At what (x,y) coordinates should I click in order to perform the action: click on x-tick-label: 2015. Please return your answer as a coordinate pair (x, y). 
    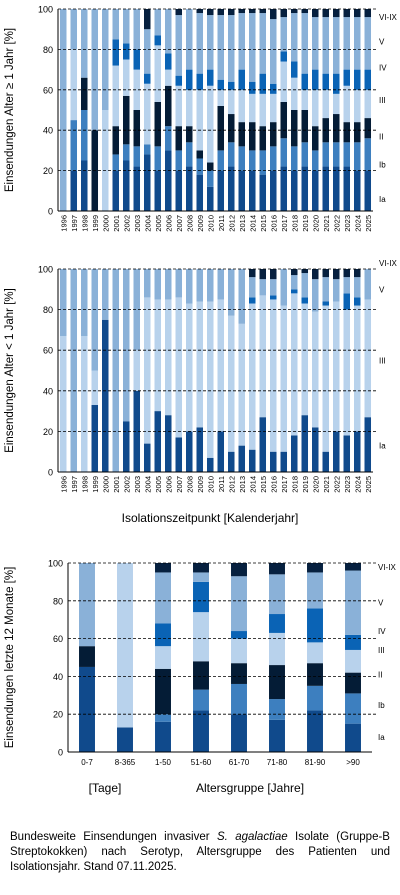
    Looking at the image, I should click on (263, 223).